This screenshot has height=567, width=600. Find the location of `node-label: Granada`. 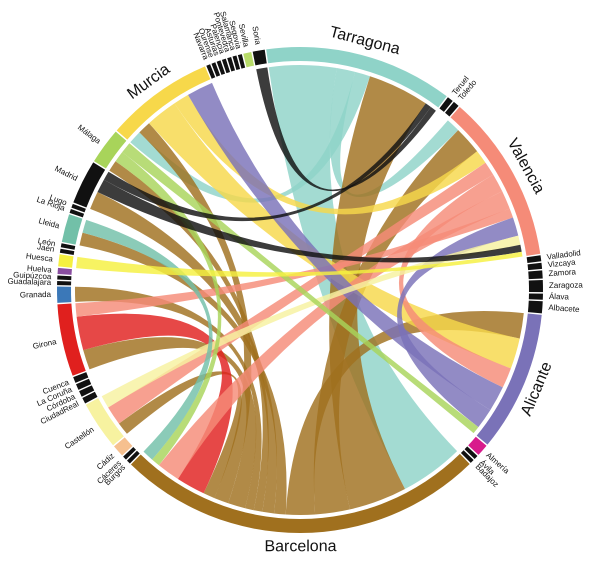

node-label: Granada is located at coordinates (36, 295).